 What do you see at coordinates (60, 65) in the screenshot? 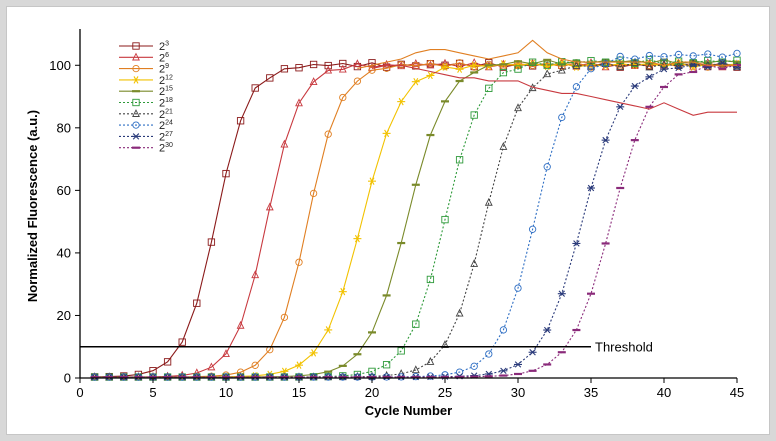
I see `y-tick-label: 100` at bounding box center [60, 65].